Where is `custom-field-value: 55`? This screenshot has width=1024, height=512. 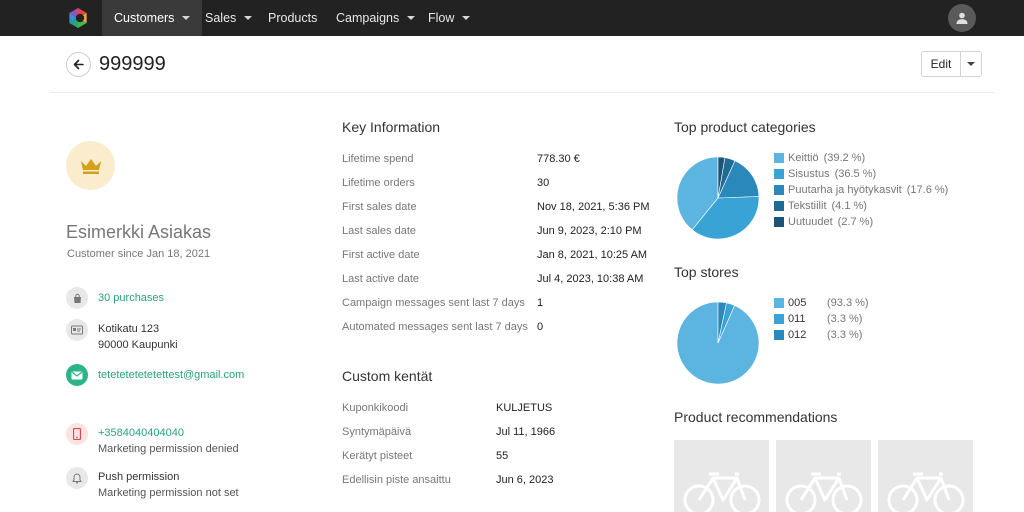 custom-field-value: 55 is located at coordinates (502, 456).